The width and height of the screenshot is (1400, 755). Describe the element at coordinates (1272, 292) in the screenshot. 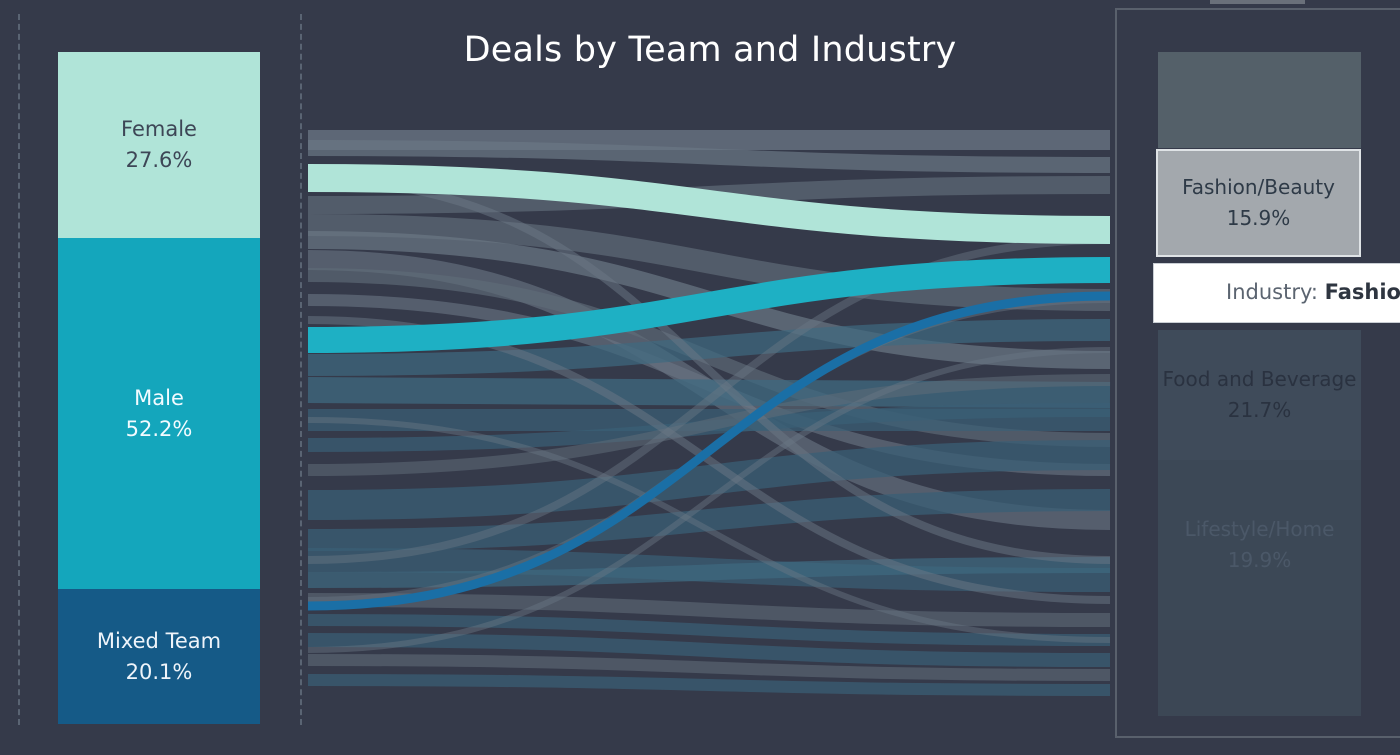

I see `tooltip-label: Industry:` at that location.